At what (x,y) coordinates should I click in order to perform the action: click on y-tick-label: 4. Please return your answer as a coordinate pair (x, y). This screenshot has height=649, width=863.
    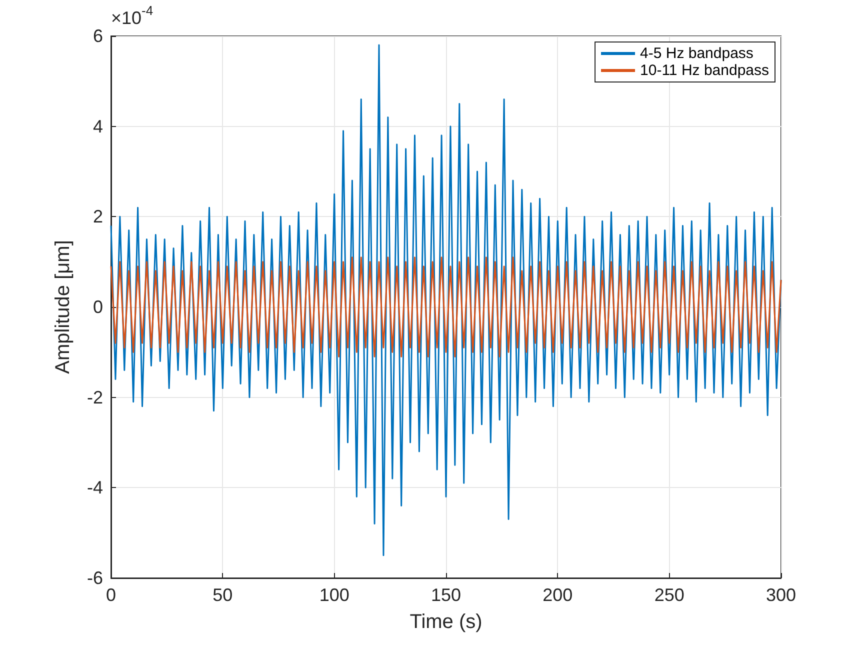
    Looking at the image, I should click on (97, 126).